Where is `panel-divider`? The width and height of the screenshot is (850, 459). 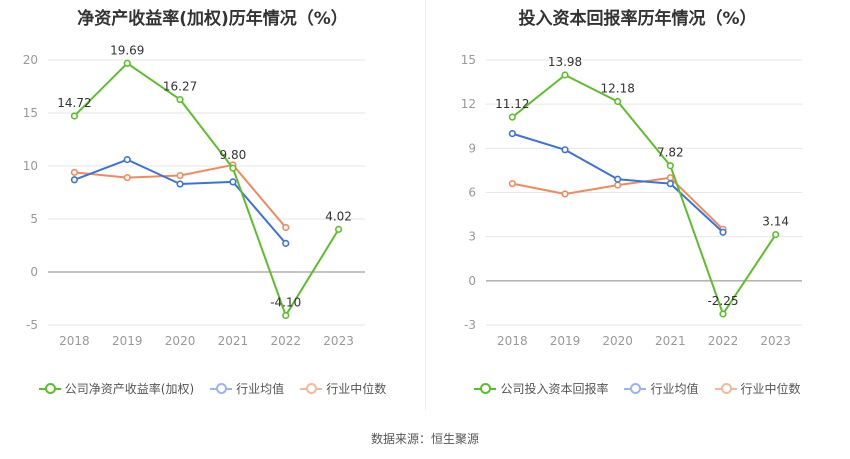
panel-divider is located at coordinates (425, 205).